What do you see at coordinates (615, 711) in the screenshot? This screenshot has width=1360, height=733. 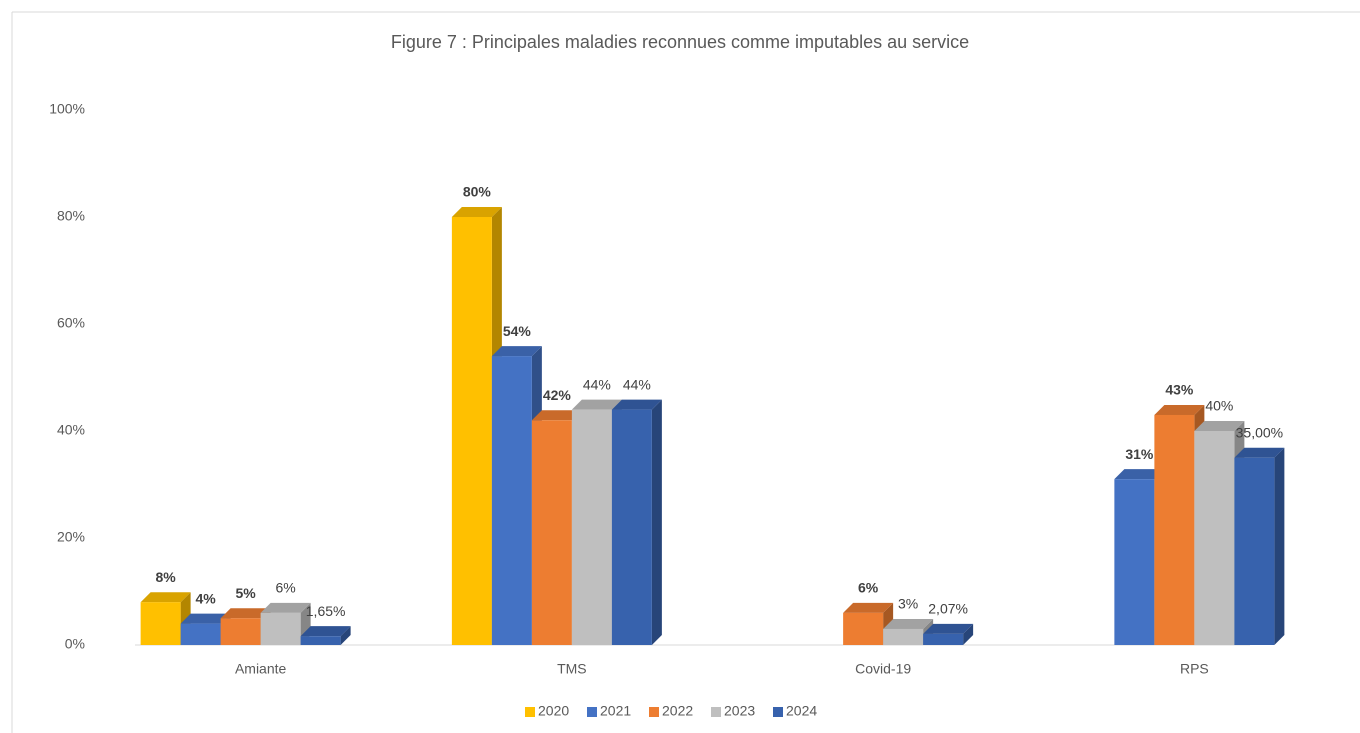 I see `legend-label: 2021` at bounding box center [615, 711].